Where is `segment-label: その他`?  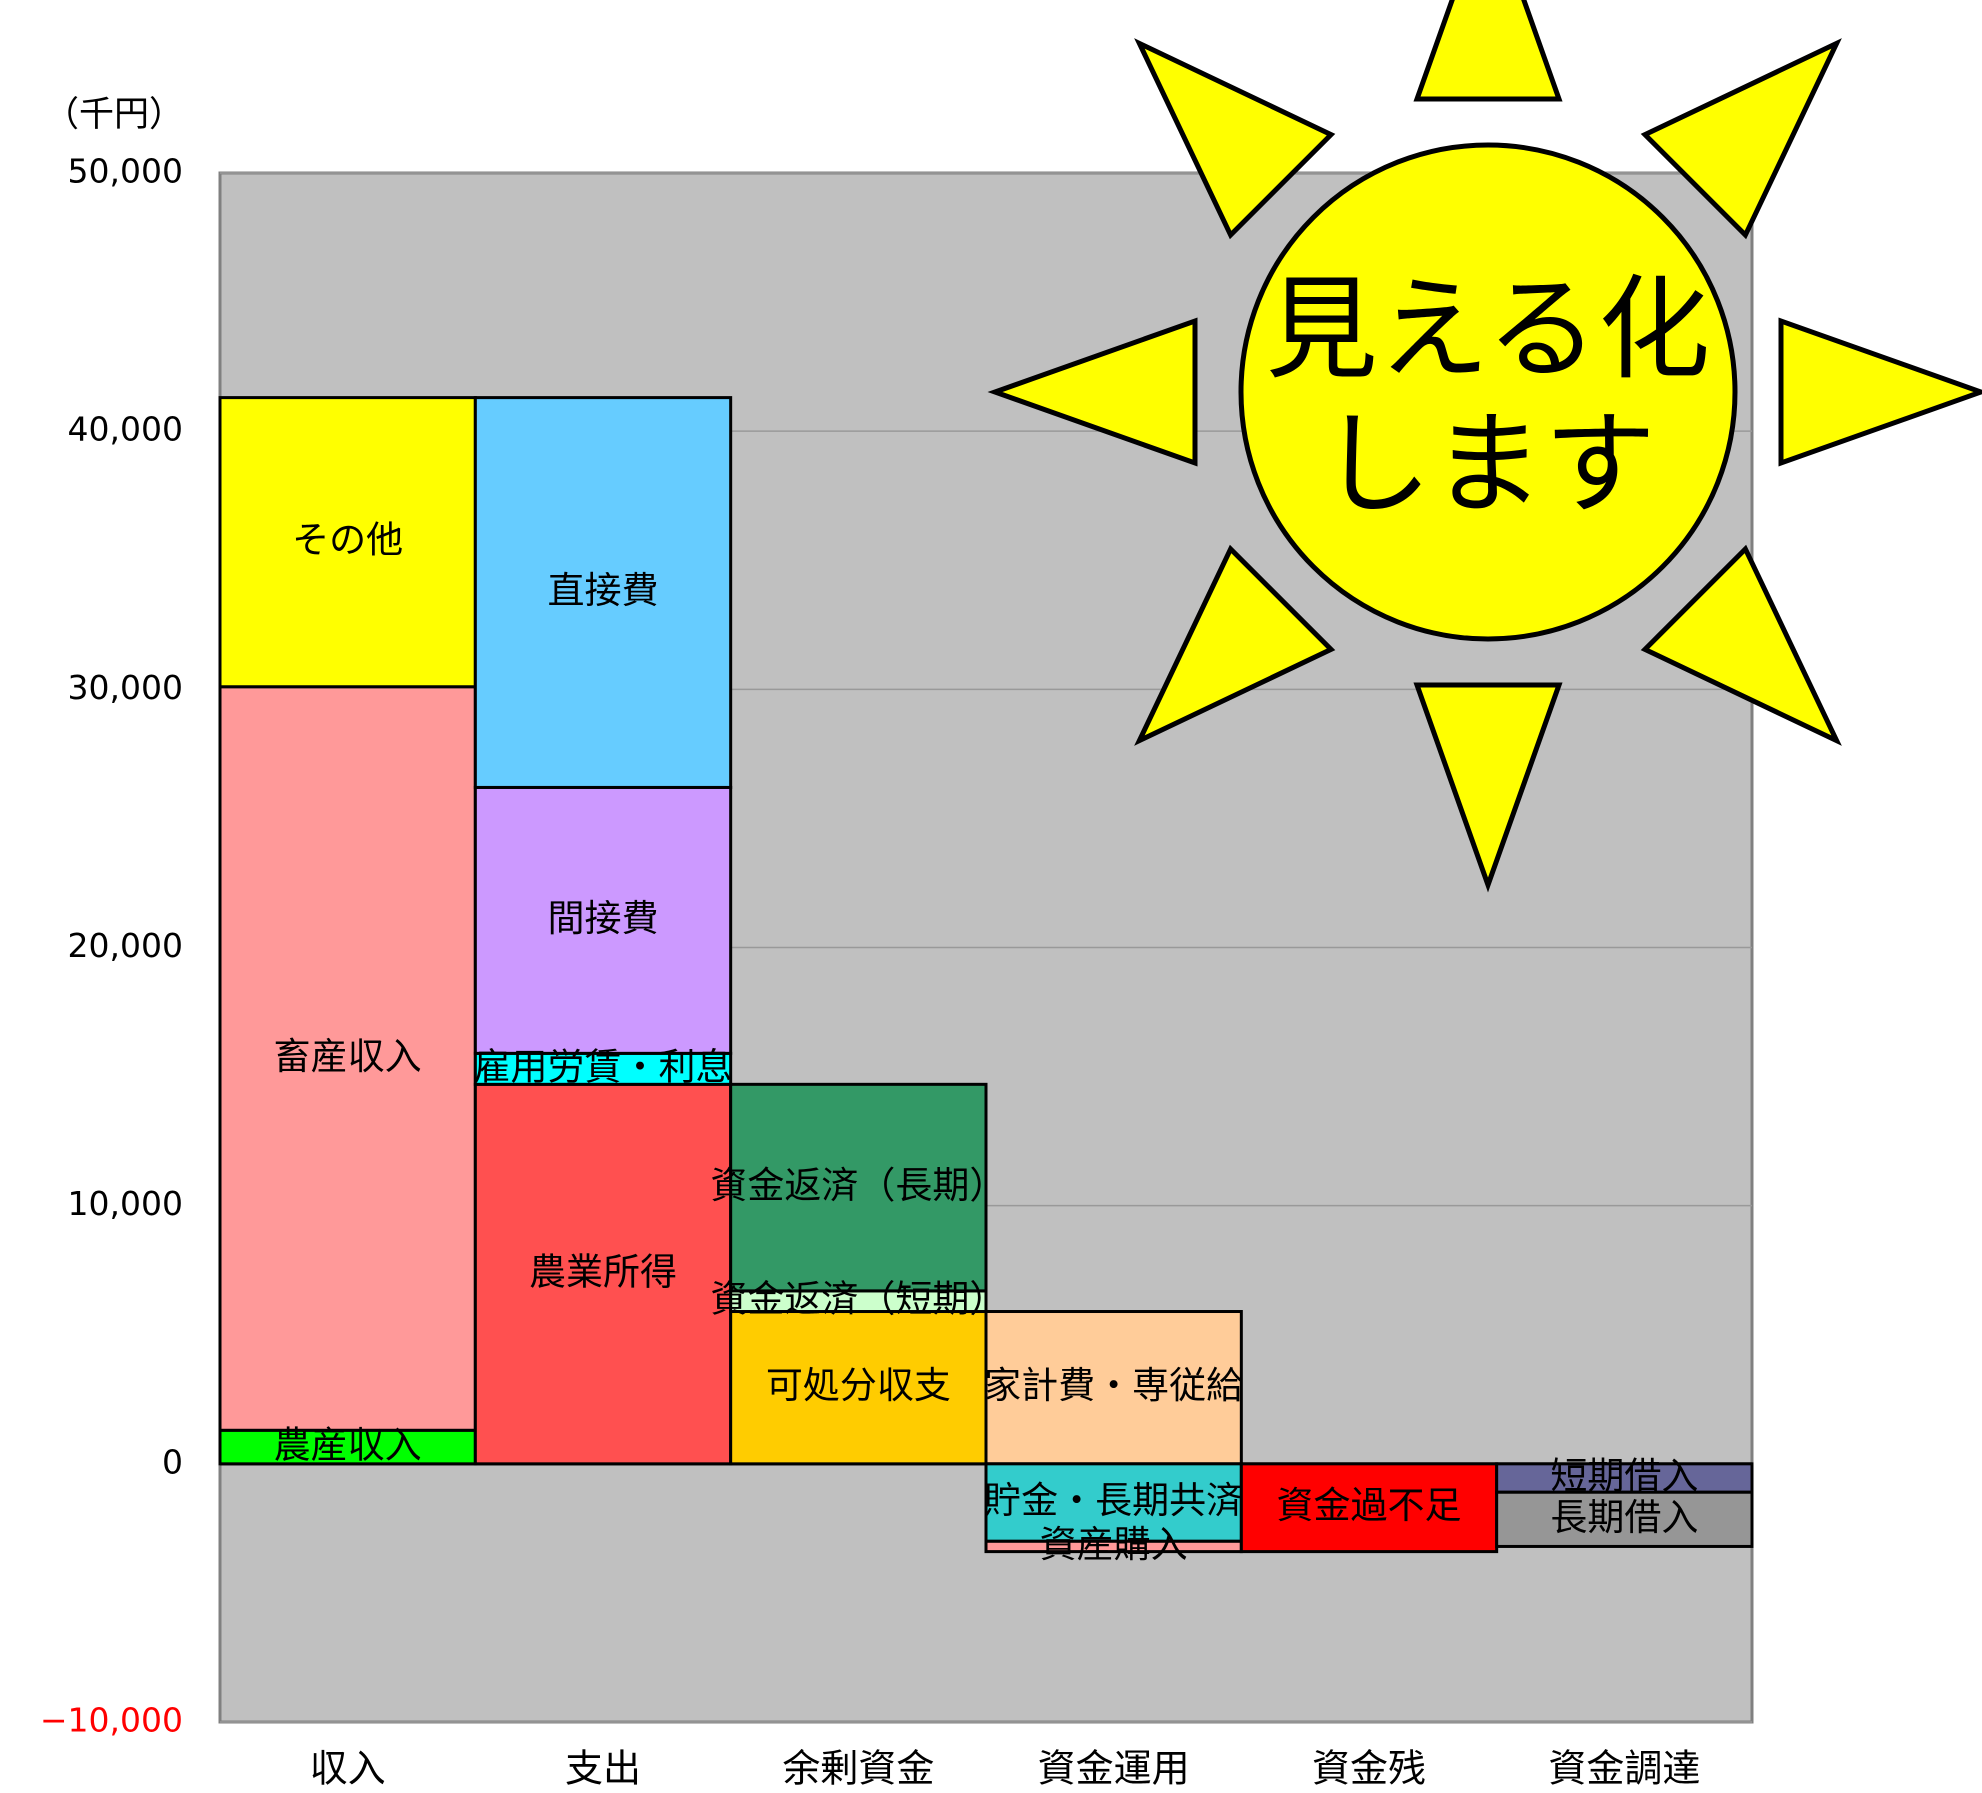 segment-label: その他 is located at coordinates (347, 540).